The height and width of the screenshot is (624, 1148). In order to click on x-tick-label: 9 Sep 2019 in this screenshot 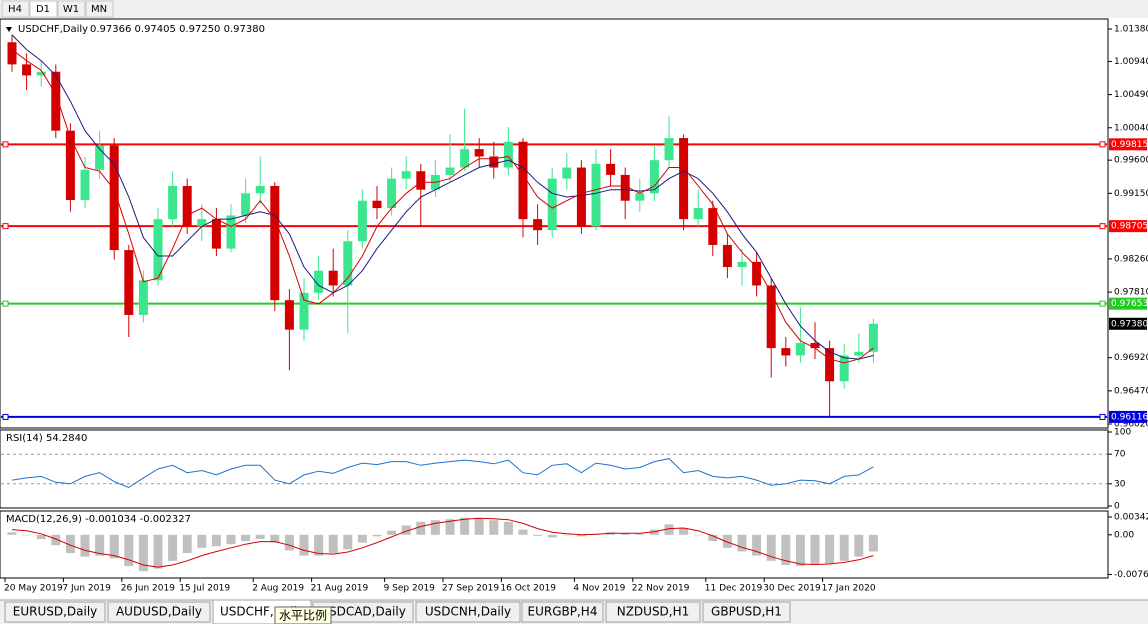, I will do `click(410, 589)`.